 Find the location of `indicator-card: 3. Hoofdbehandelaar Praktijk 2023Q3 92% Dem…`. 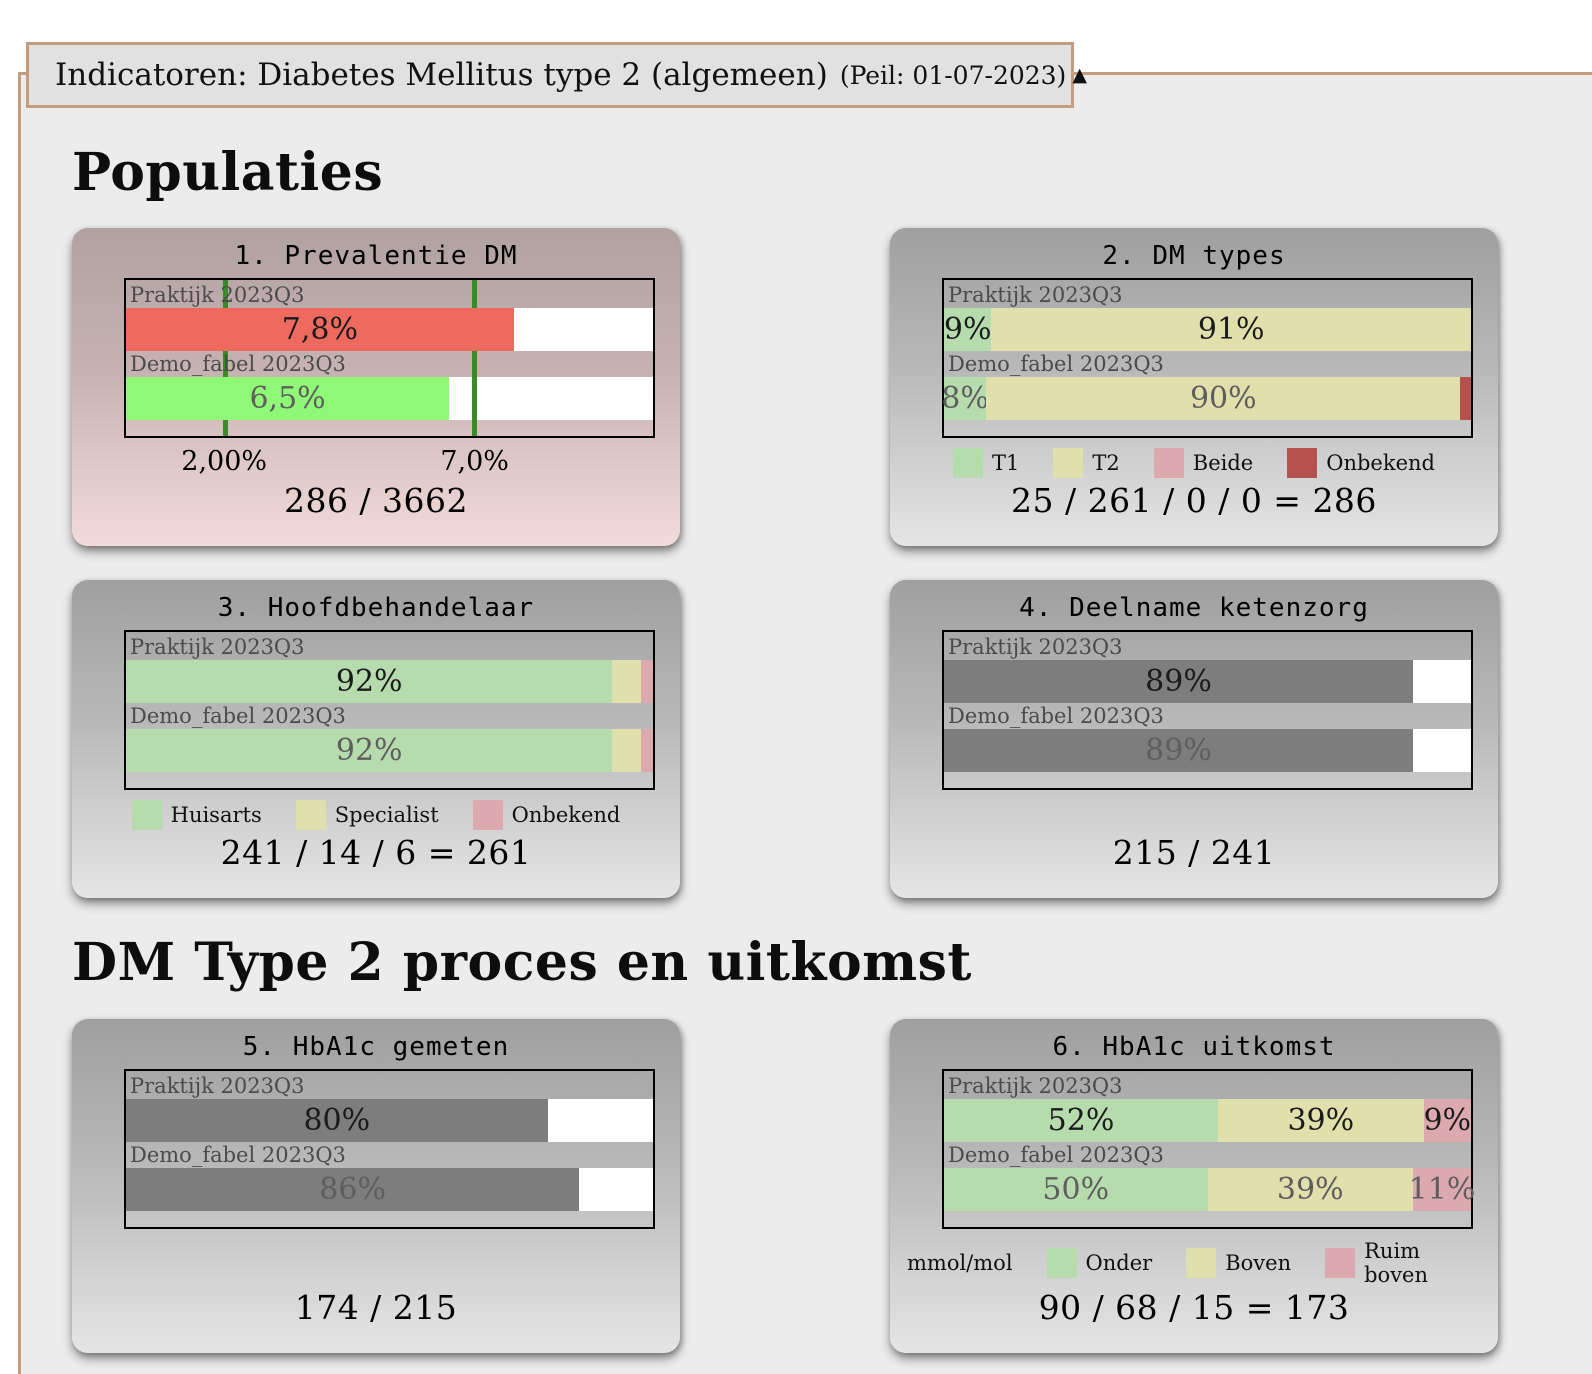

indicator-card: 3. Hoofdbehandelaar Praktijk 2023Q3 92% Dem… is located at coordinates (376, 739).